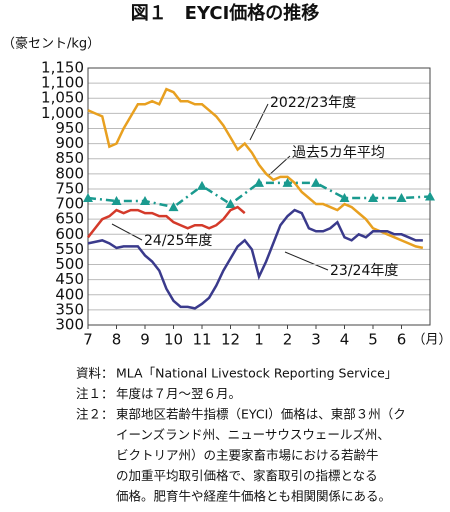 The width and height of the screenshot is (450, 512). Describe the element at coordinates (338, 153) in the screenshot. I see `series-label: 過去5カ年平均` at that location.